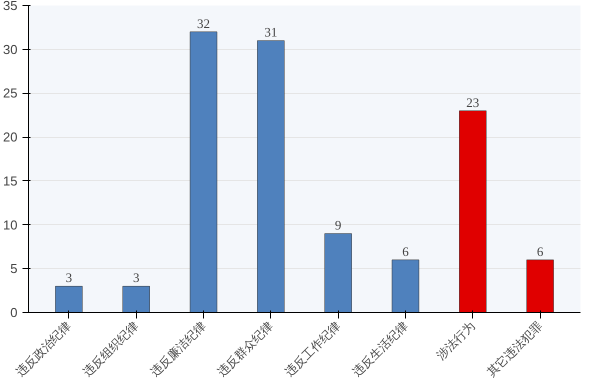 This screenshot has height=387, width=600. Describe the element at coordinates (10, 224) in the screenshot. I see `y-tick-label: 10` at that location.